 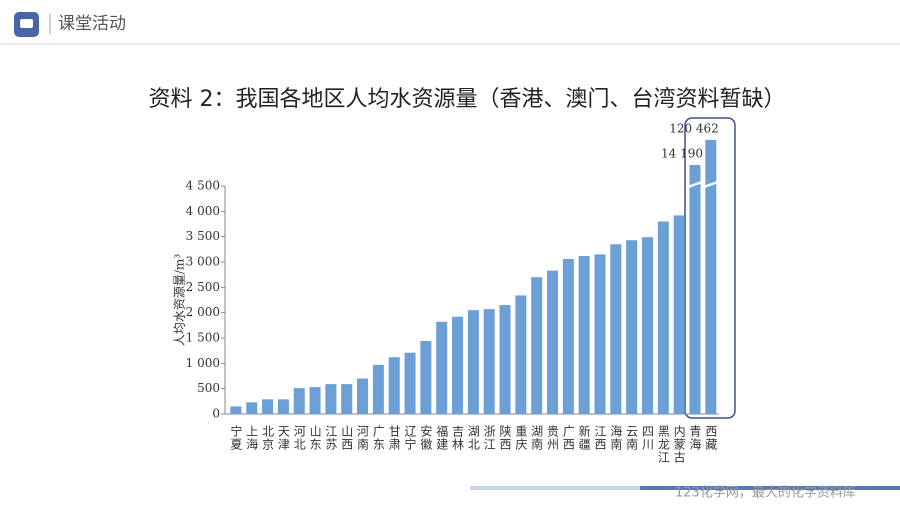 What do you see at coordinates (467, 99) in the screenshot?
I see `chart-title: 资料 2：我国各地区人均水资源量（香港、澳门、台湾资料暂缺）` at bounding box center [467, 99].